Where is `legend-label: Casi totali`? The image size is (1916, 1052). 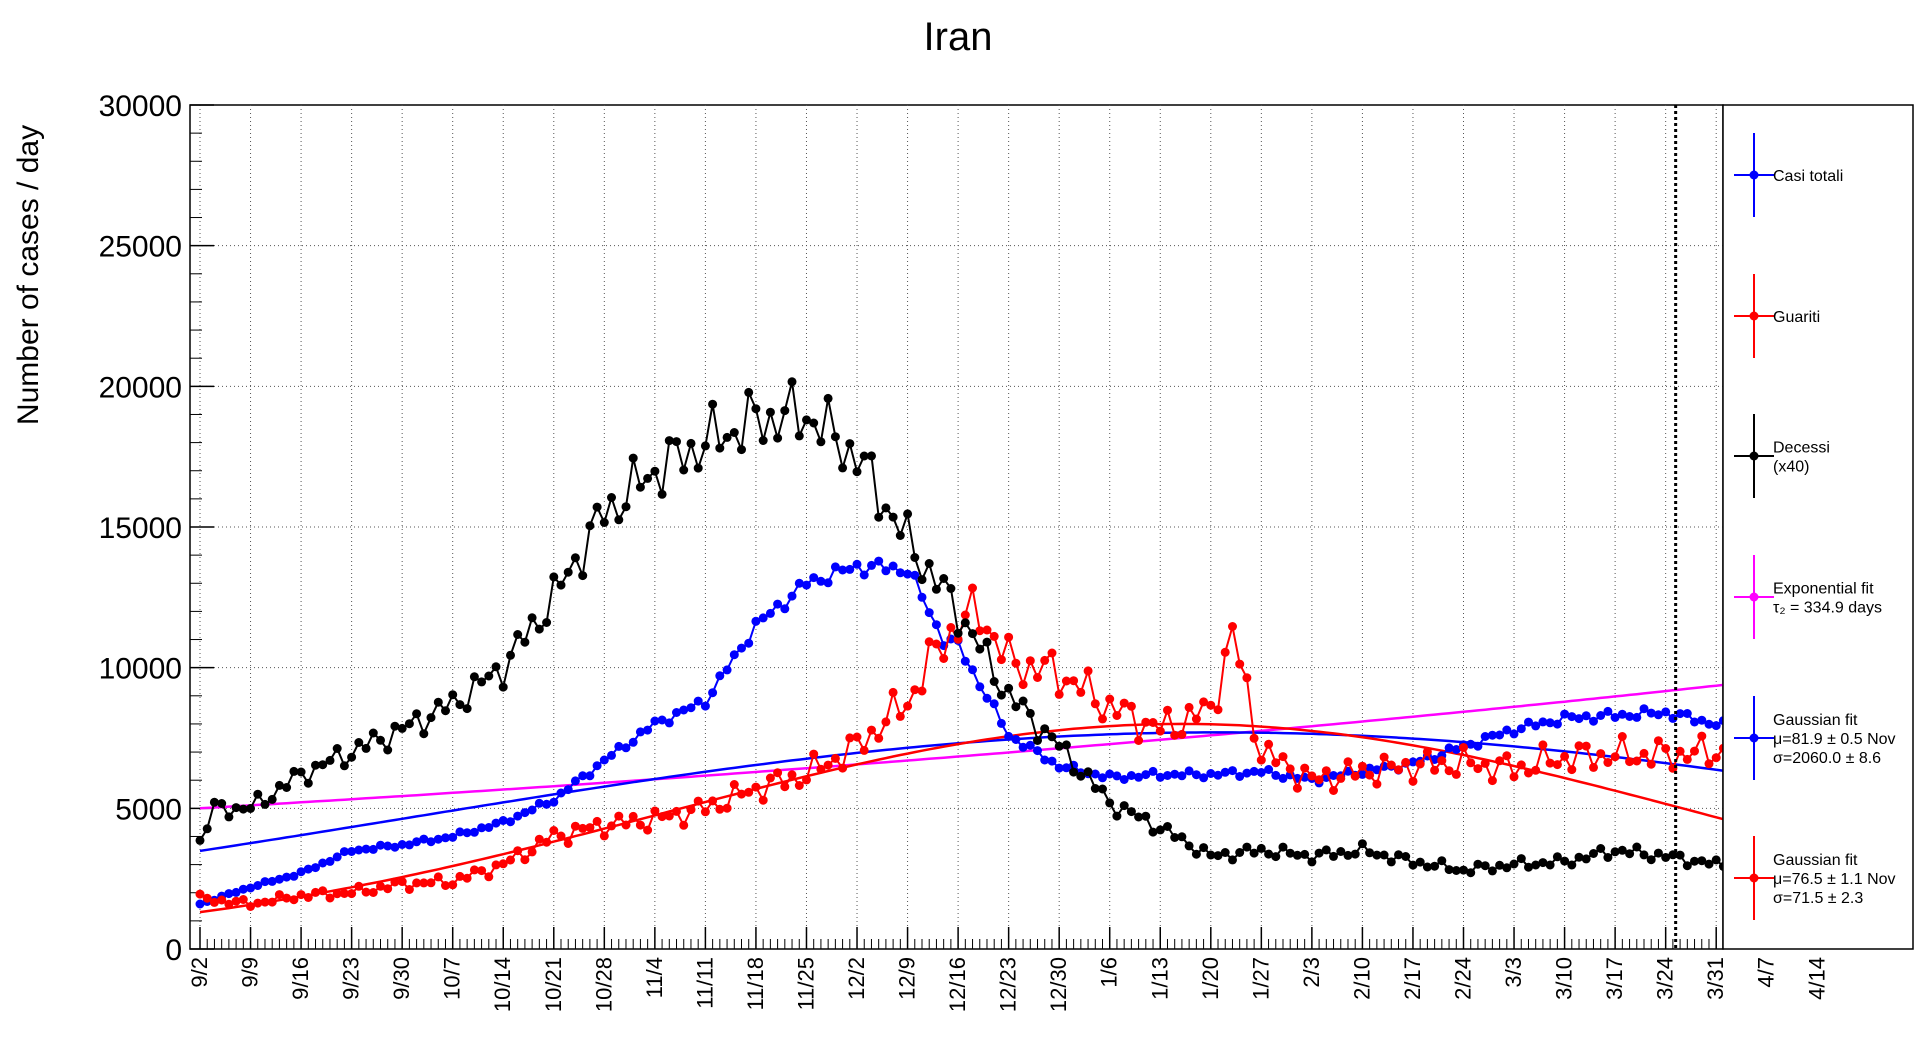
legend-label: Casi totali is located at coordinates (1808, 176).